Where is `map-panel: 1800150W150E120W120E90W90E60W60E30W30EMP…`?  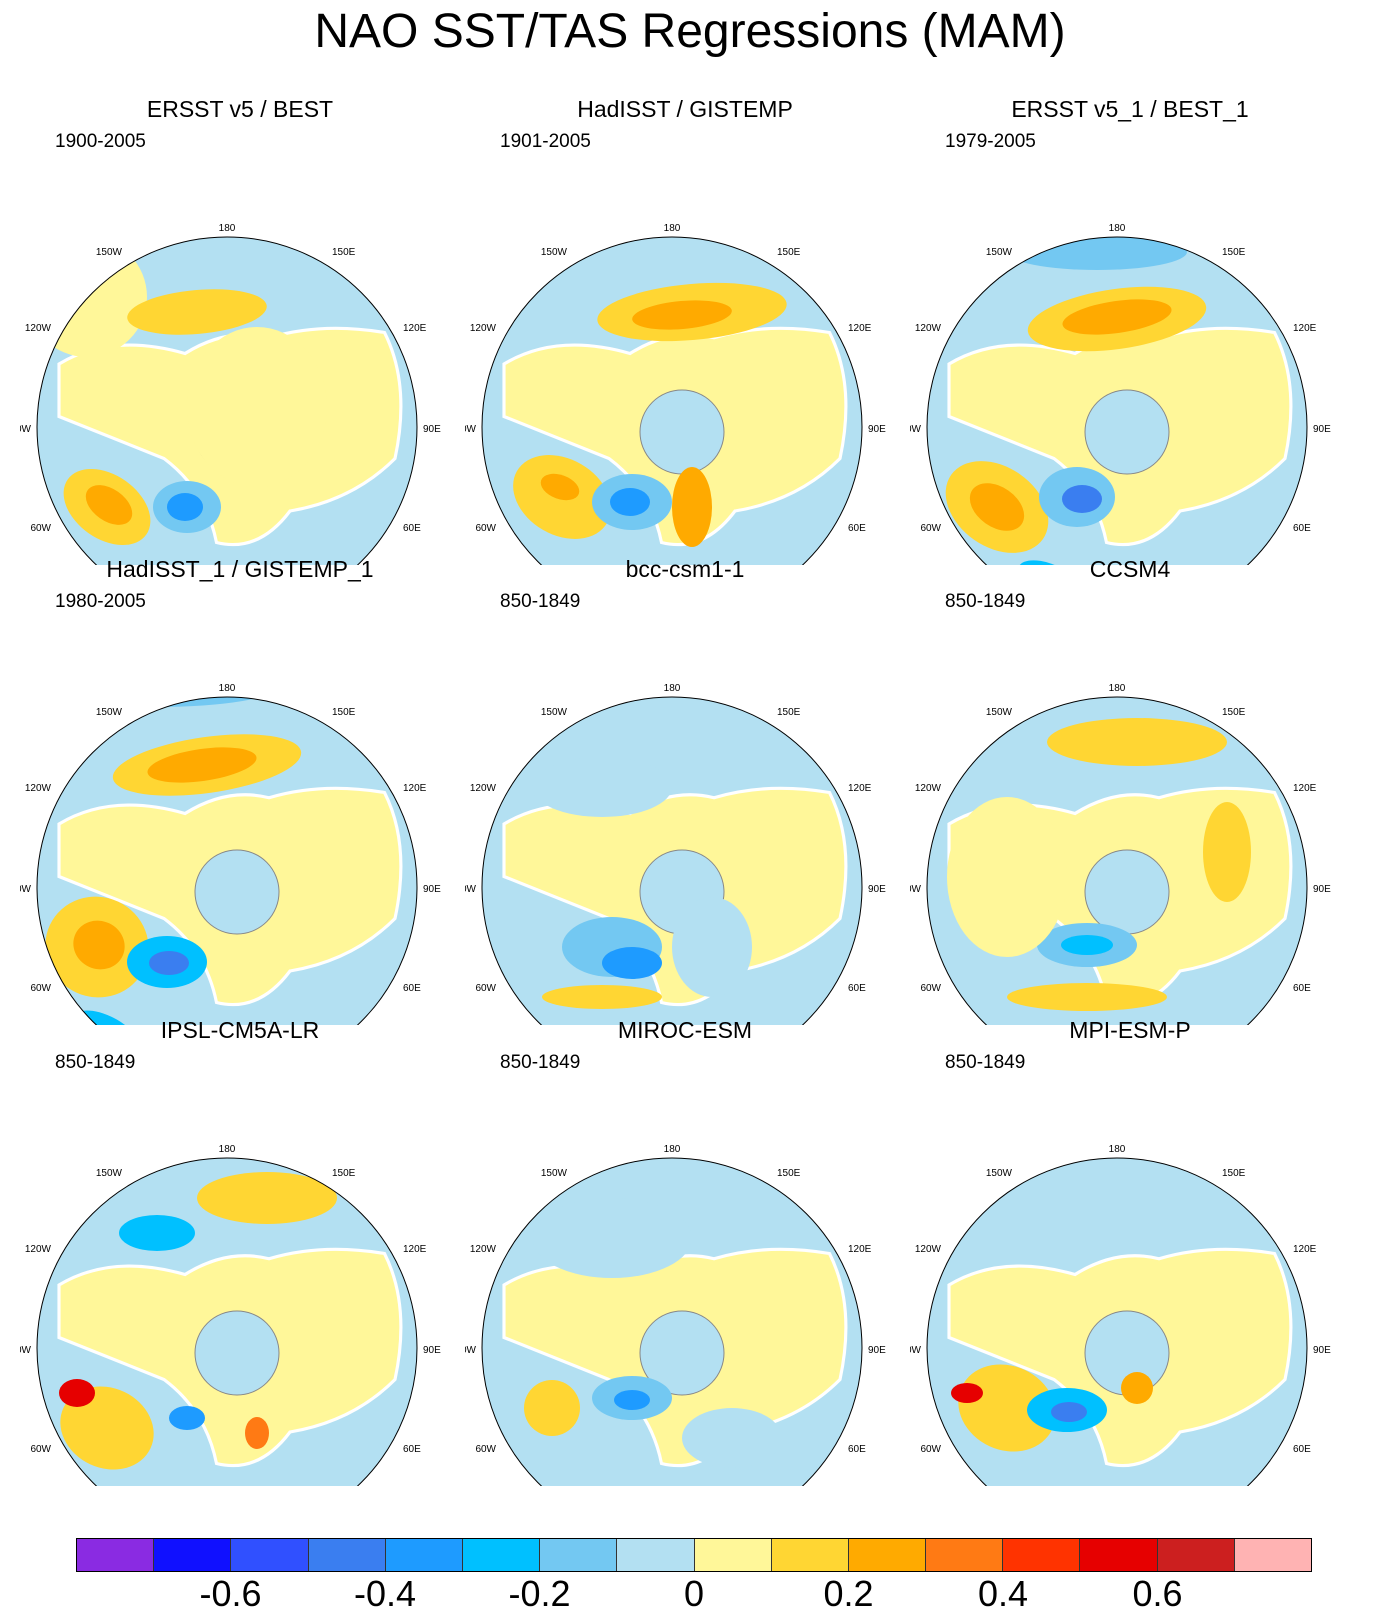 map-panel: 1800150W150E120W120E90W90E60W60E30W30EMP… is located at coordinates (1130, 1251).